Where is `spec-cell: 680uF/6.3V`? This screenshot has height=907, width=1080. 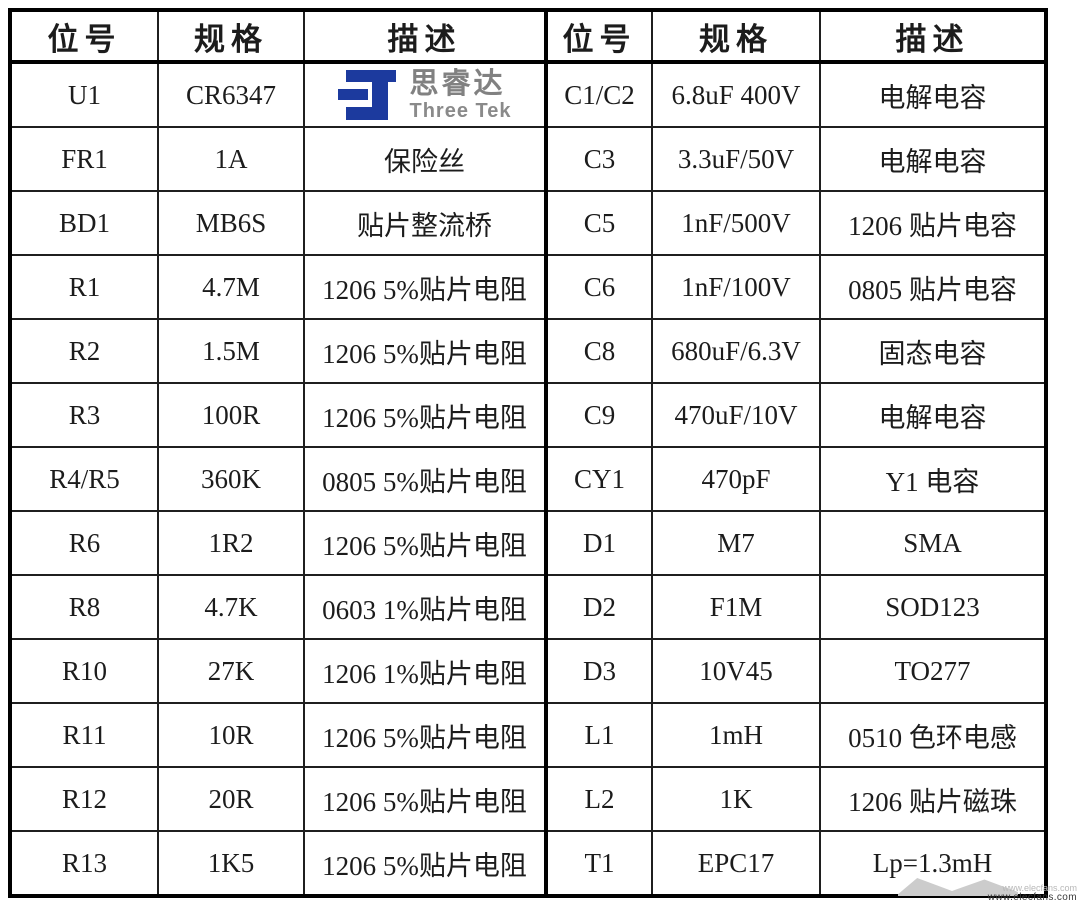 spec-cell: 680uF/6.3V is located at coordinates (736, 351).